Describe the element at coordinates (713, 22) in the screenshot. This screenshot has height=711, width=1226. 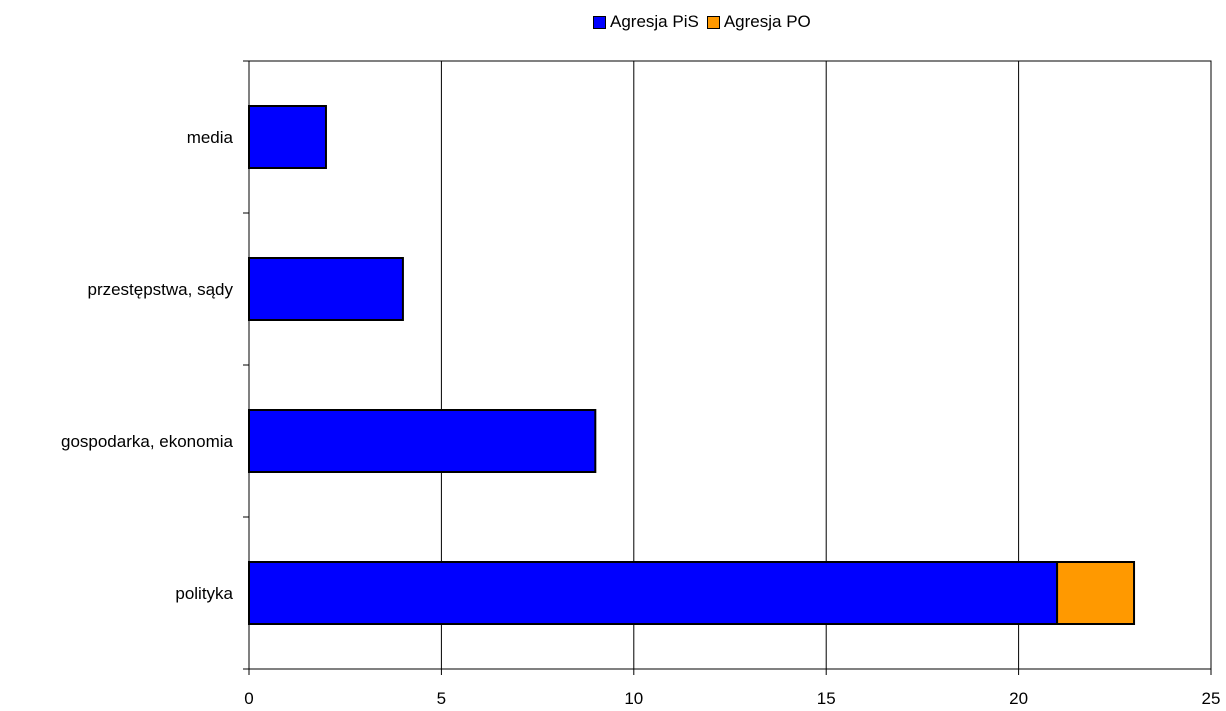
I see `legend-swatch-po` at that location.